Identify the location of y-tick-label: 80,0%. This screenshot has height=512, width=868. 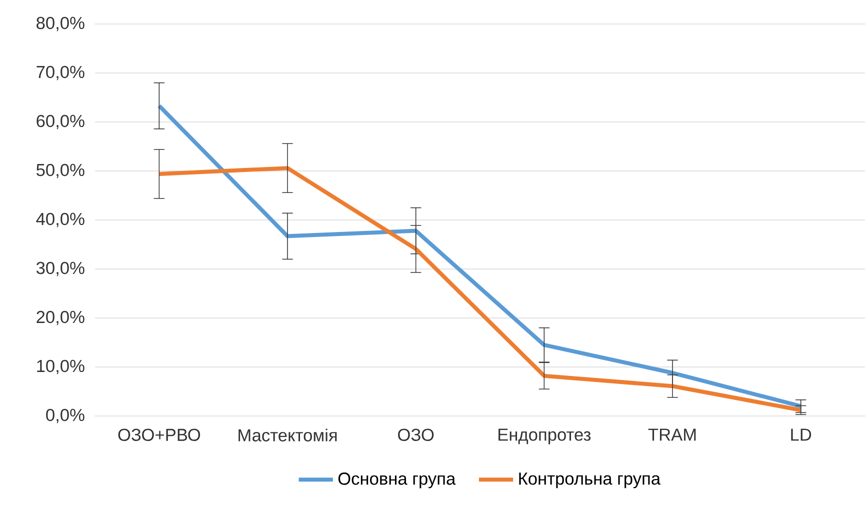
(60, 24).